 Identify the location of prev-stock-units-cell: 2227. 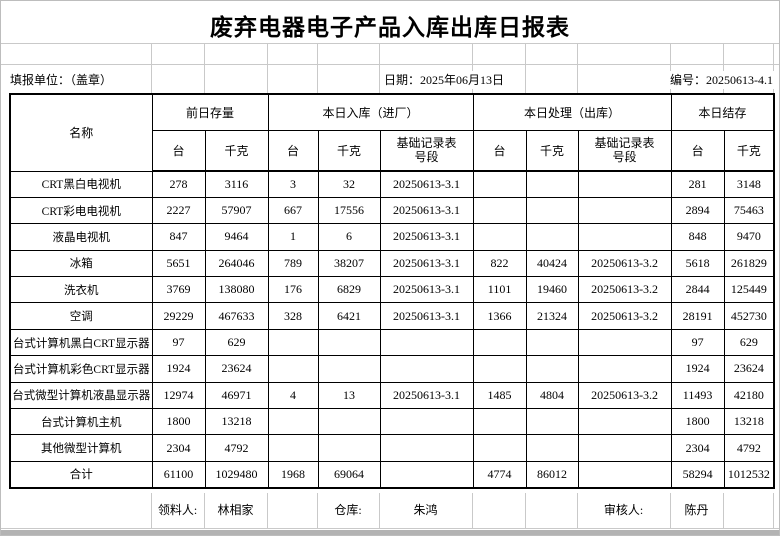
(178, 210).